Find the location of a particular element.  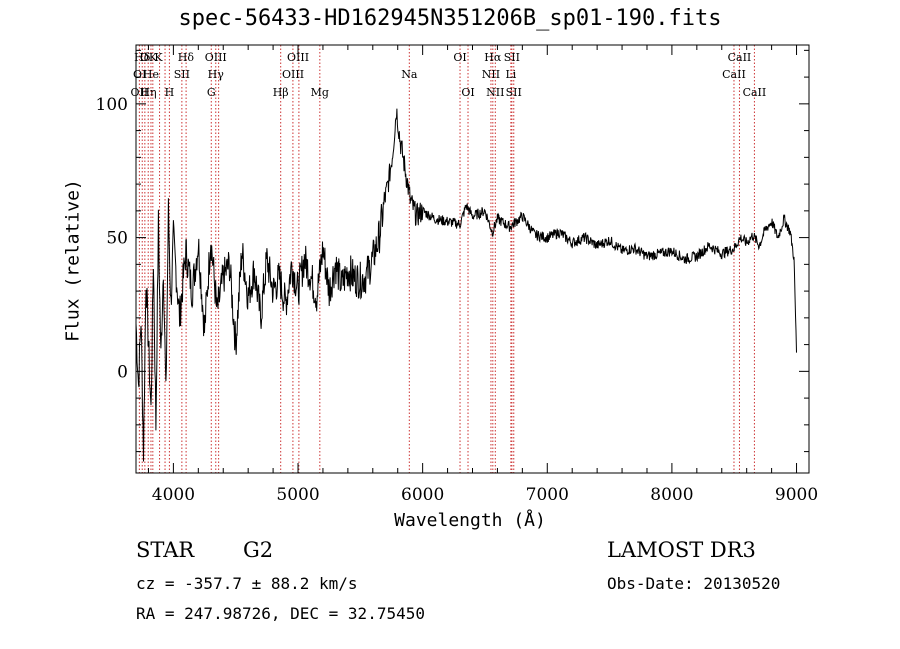

x-tick-label-5000: 5000 is located at coordinates (297, 495).